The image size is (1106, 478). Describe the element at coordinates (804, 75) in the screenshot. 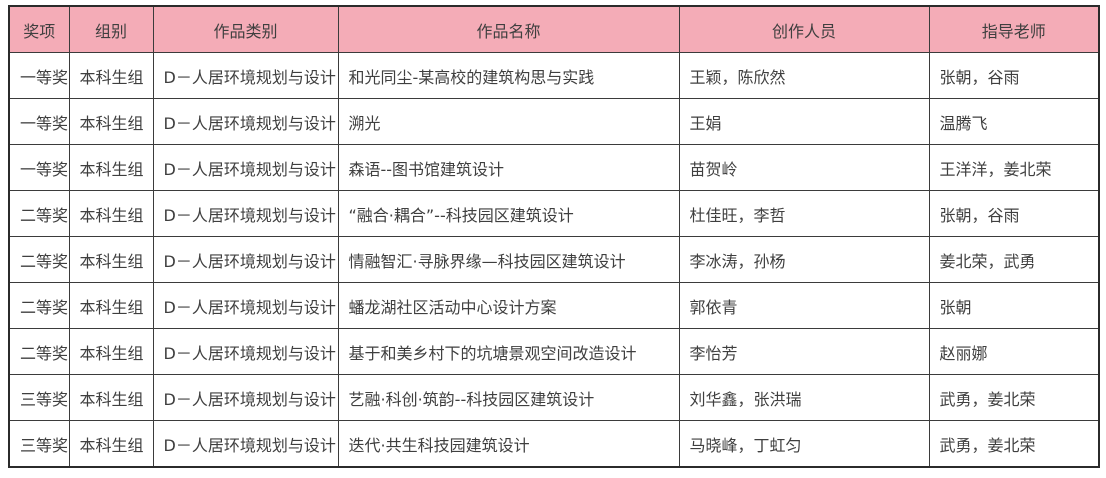

I see `cell-creators: 王颖，陈欣然` at that location.